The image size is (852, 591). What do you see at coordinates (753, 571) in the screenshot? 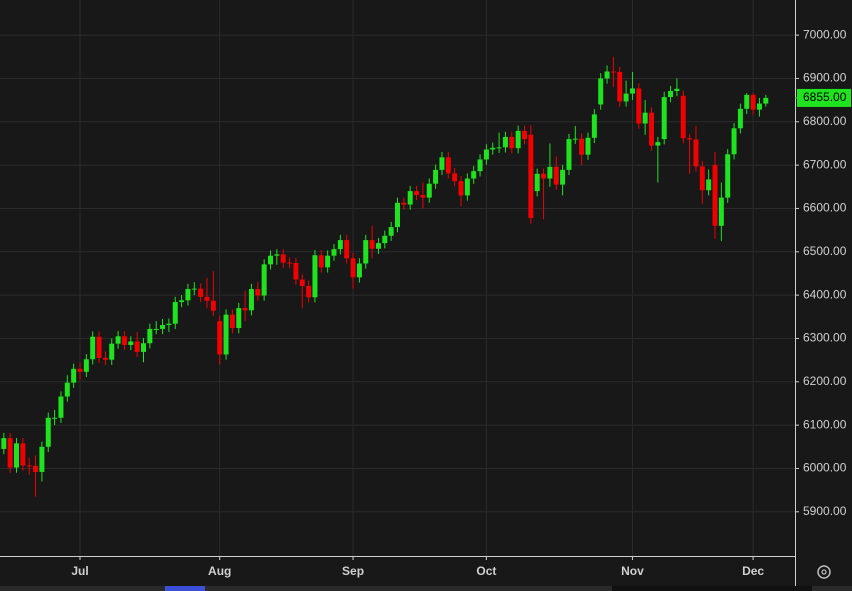
I see `x-tick-label: Dec` at bounding box center [753, 571].